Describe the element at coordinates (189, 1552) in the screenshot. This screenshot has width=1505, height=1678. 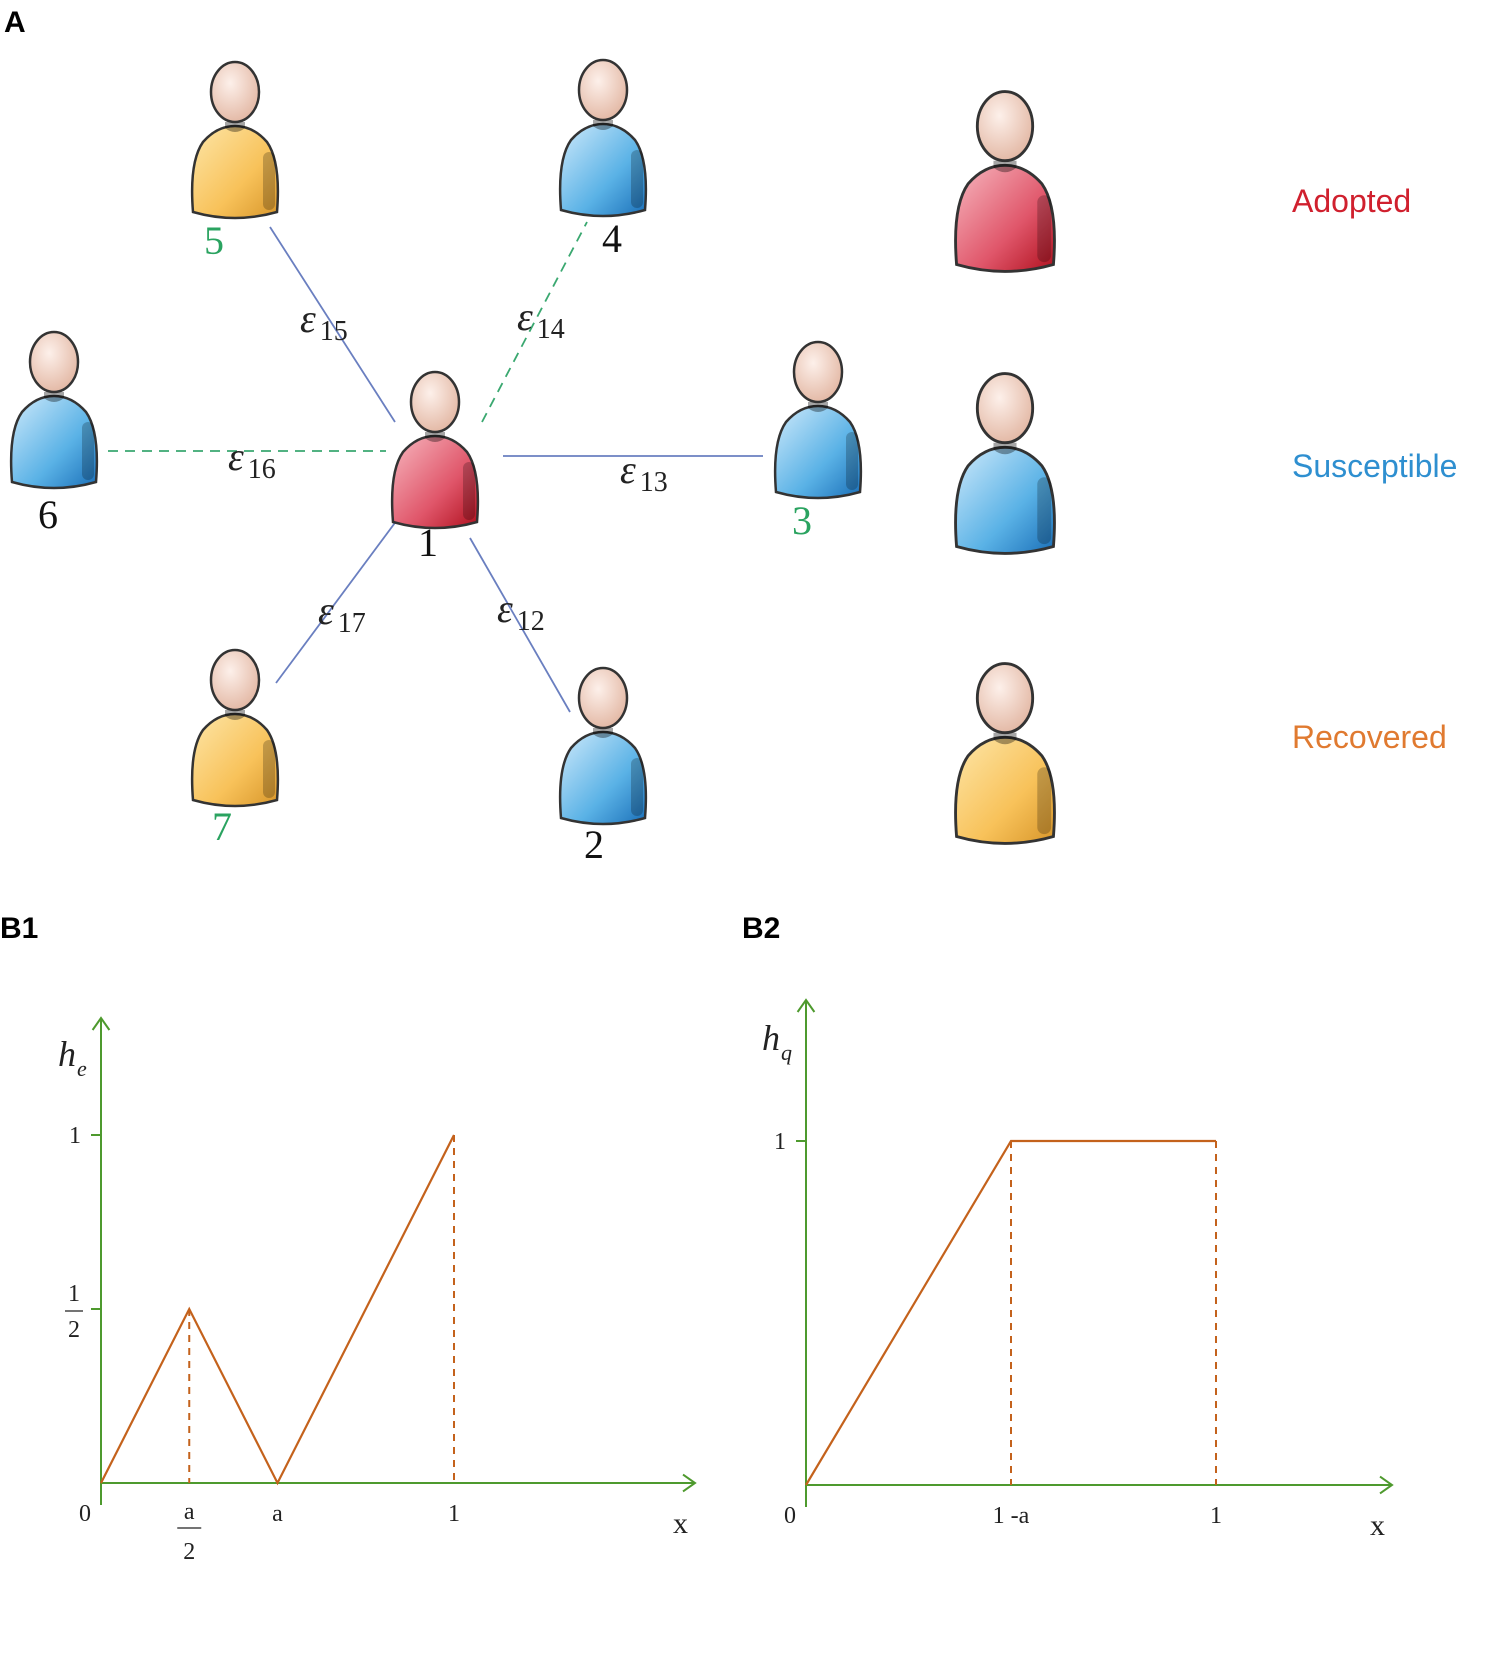
I see `x-tick-label: 2` at that location.